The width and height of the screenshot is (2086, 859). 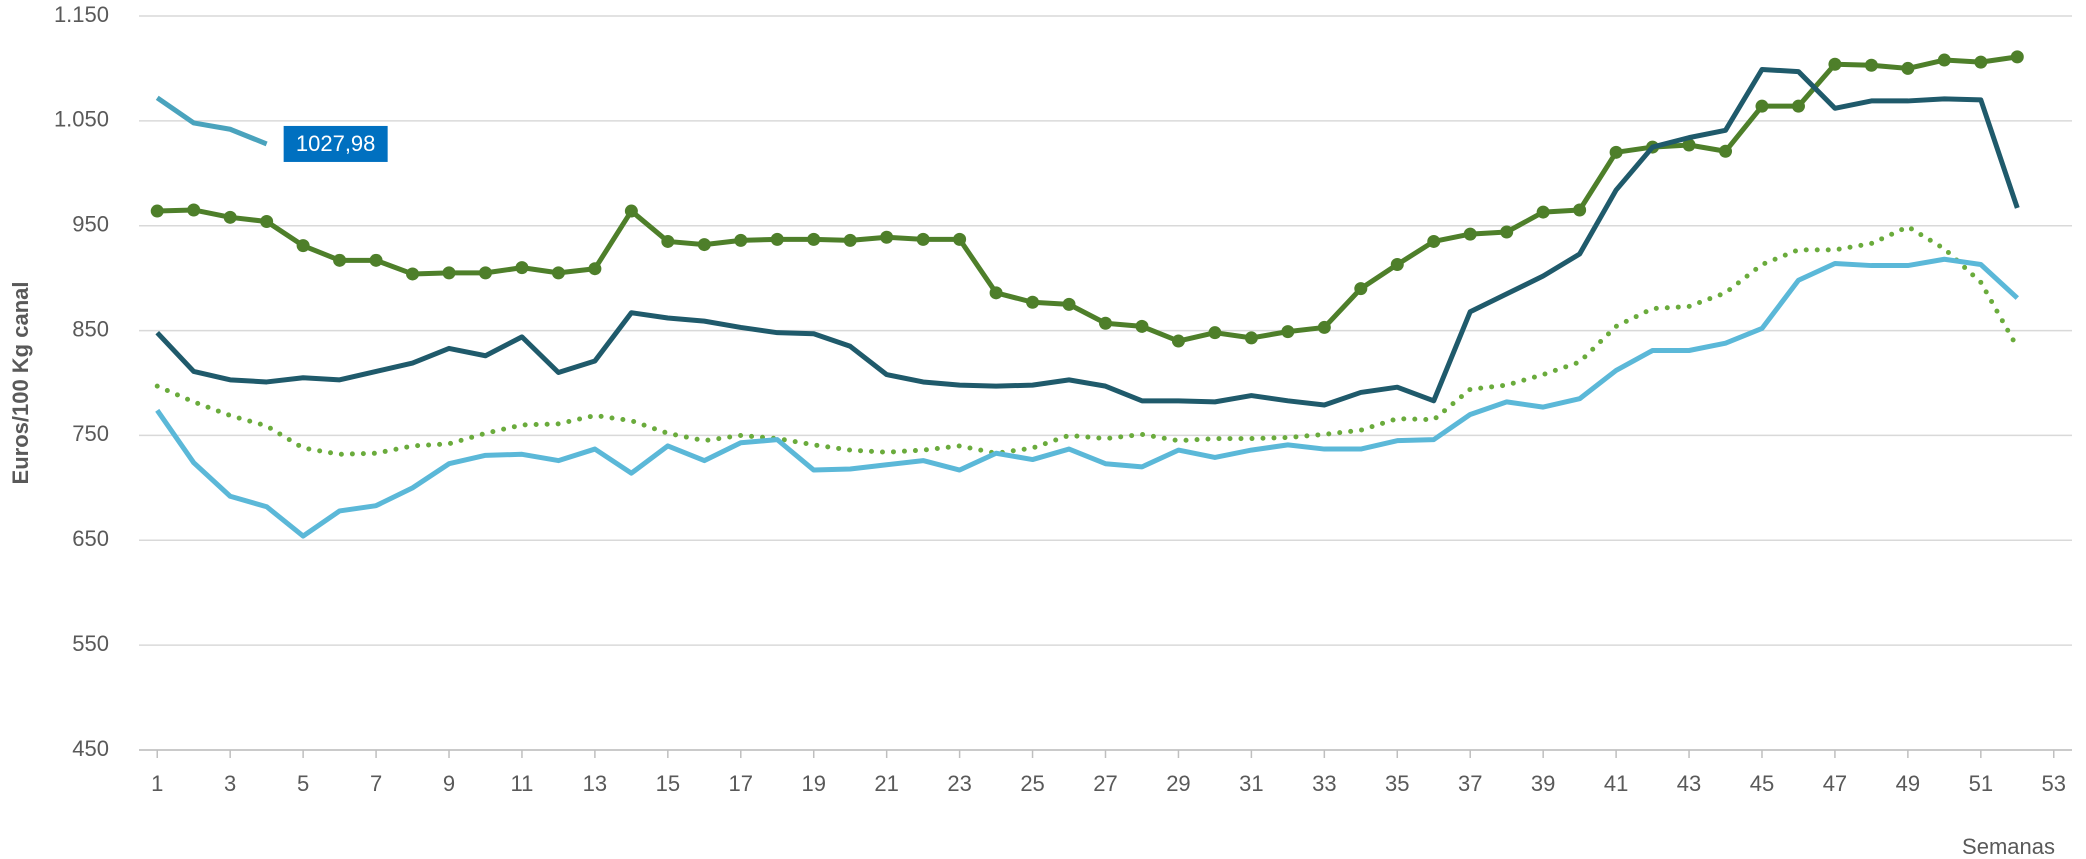 What do you see at coordinates (90, 643) in the screenshot?
I see `y-tick-label: 550` at bounding box center [90, 643].